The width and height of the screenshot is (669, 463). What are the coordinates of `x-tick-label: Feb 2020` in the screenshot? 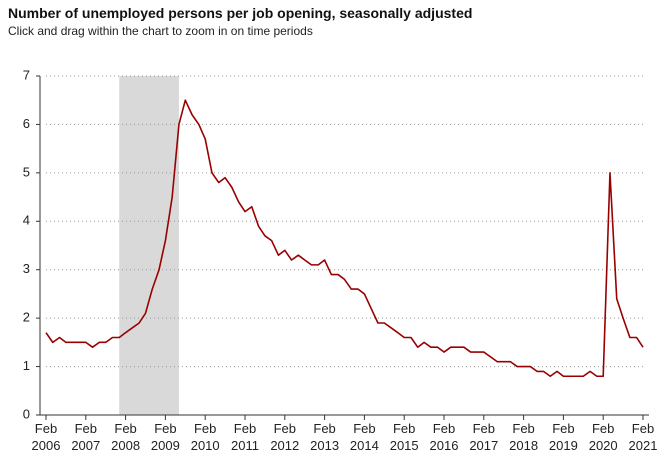 It's located at (603, 437).